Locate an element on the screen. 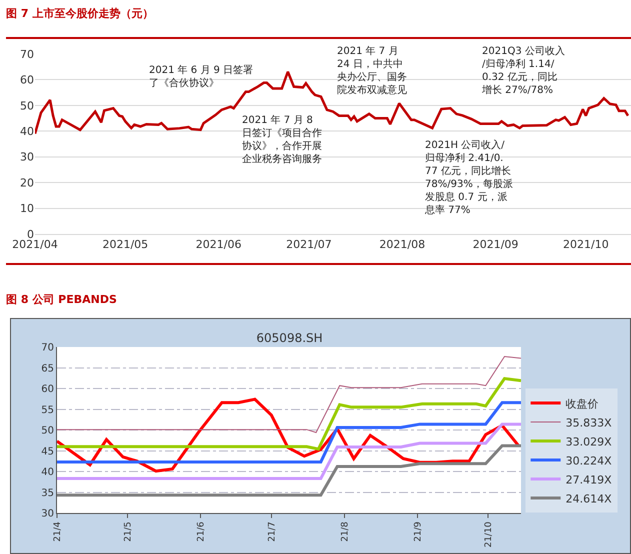  legend-label: 24.614X is located at coordinates (589, 499).